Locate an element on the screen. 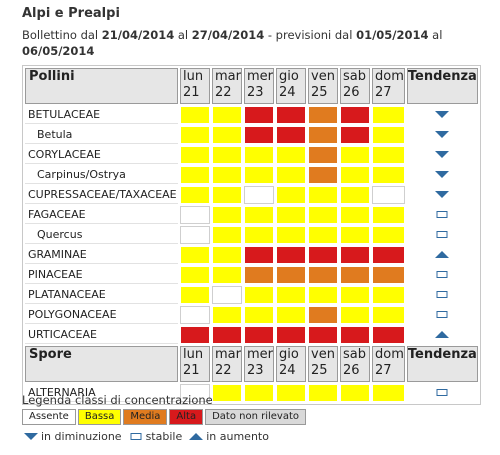 The image size is (500, 455). taxon-name: ALTERNARIA is located at coordinates (101, 393).